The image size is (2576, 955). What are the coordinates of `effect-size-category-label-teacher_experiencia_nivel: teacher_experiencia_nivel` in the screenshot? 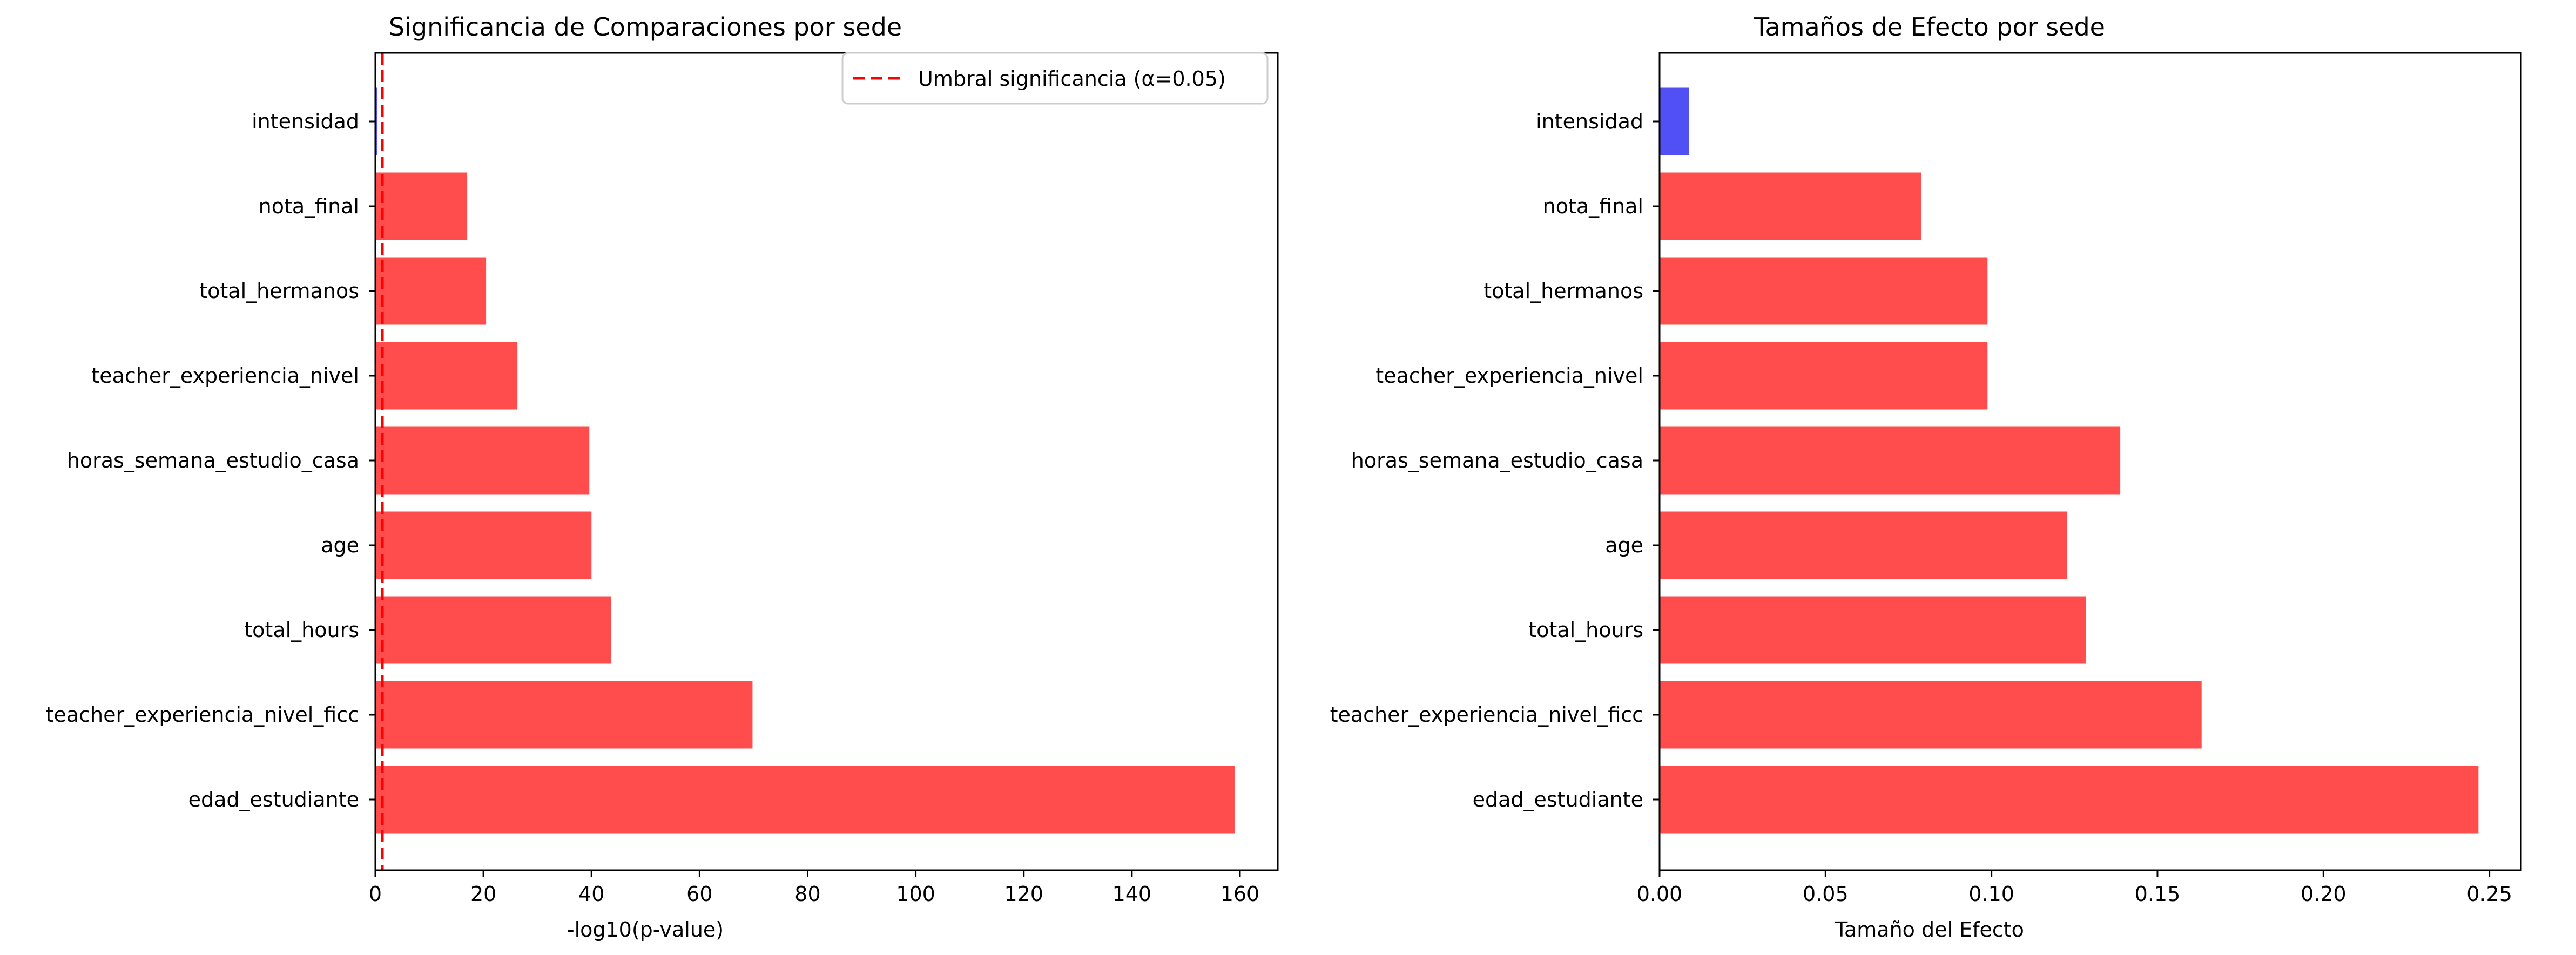 It's located at (1509, 376).